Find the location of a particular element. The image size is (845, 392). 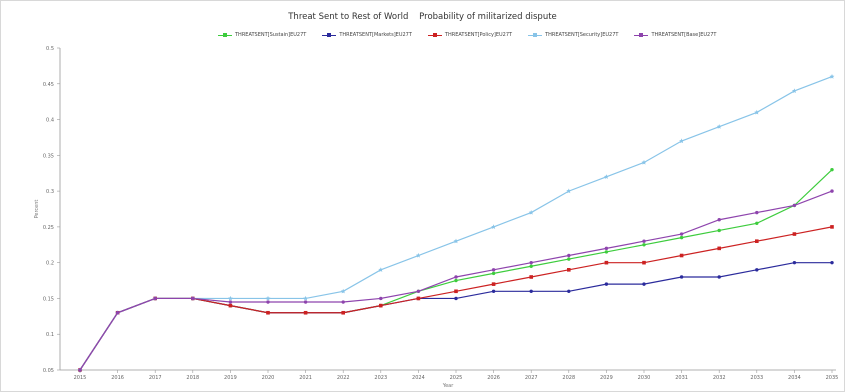

x-tick-label-4: 2019 is located at coordinates (230, 378).